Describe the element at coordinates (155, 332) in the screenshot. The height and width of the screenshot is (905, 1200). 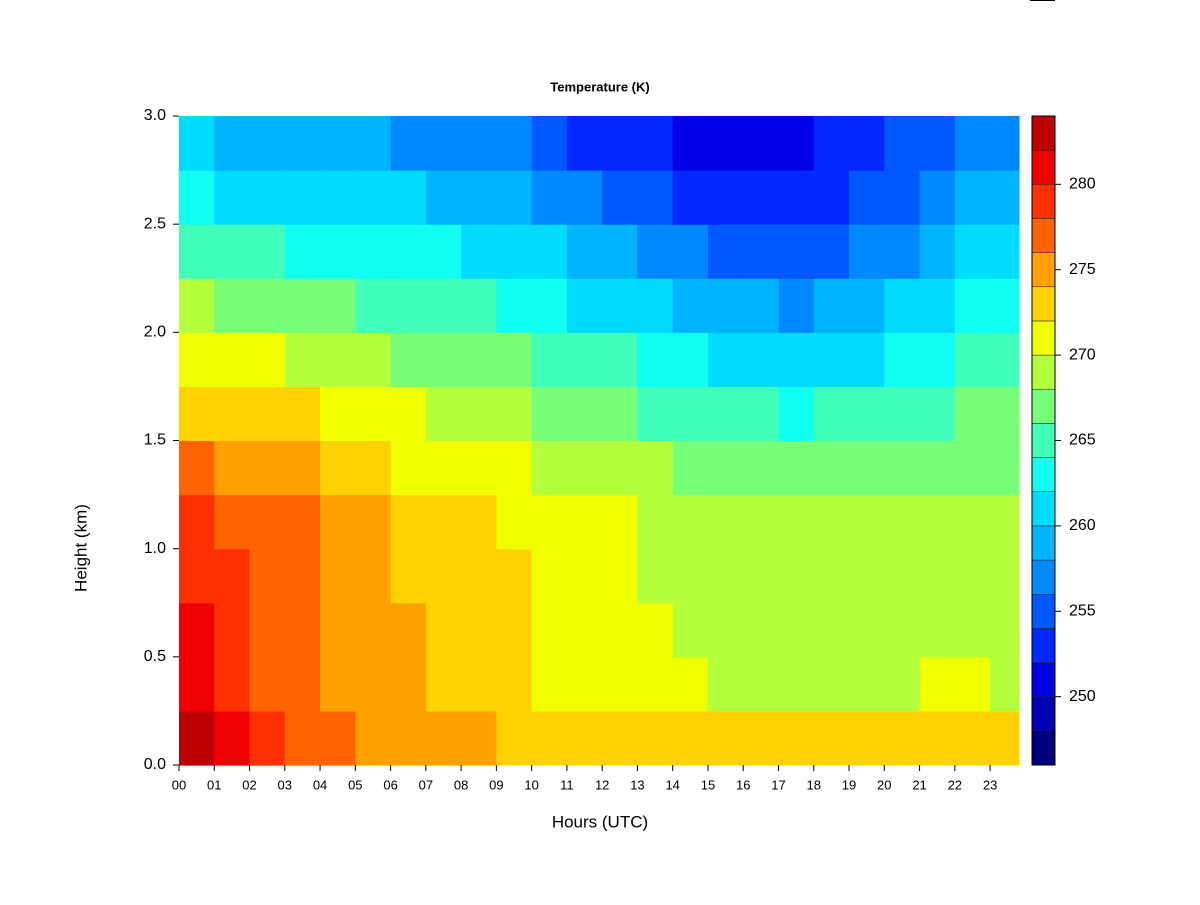
I see `y-tick-label: 2.0` at that location.